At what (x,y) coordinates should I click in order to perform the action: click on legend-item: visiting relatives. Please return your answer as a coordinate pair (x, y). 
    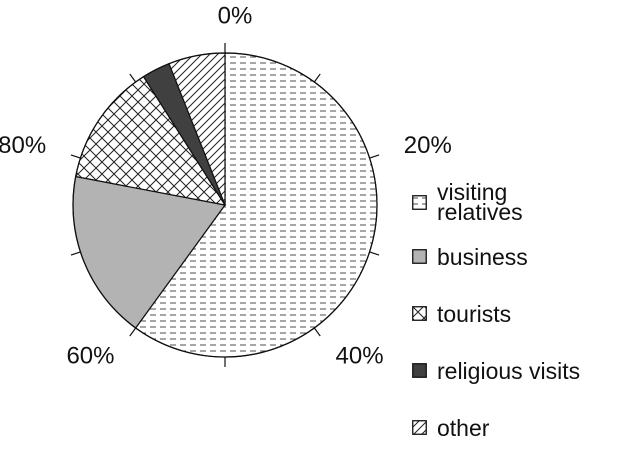
    Looking at the image, I should click on (496, 202).